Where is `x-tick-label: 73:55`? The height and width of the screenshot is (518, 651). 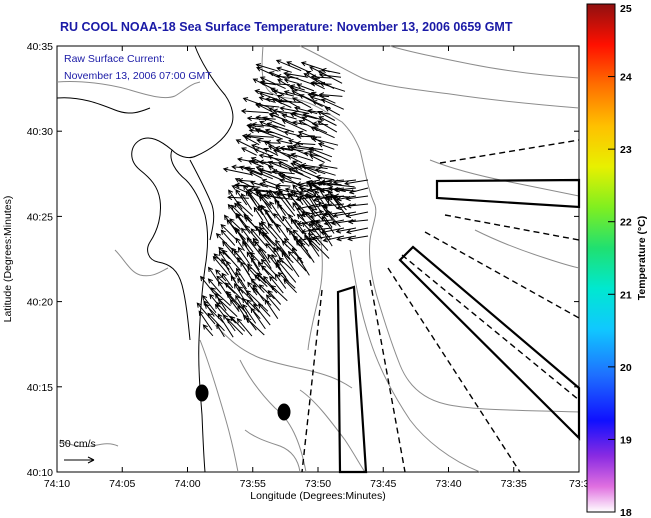
x-tick-label: 73:55 is located at coordinates (253, 484).